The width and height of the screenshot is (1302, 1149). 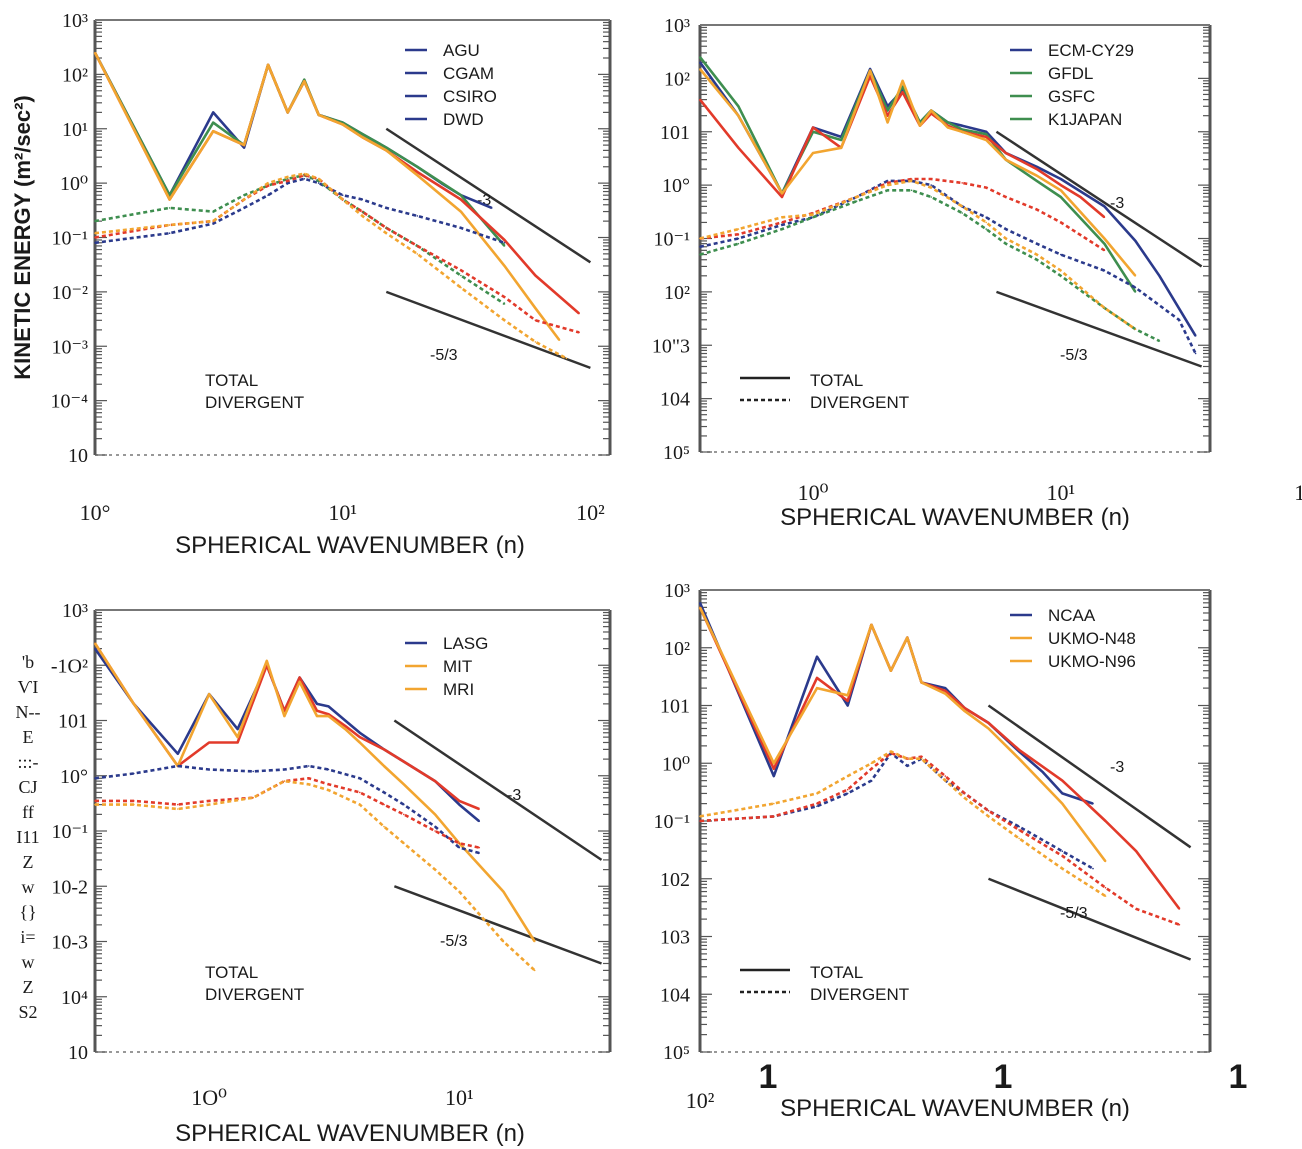 What do you see at coordinates (1238, 1077) in the screenshot?
I see `bottom-mark: 1` at bounding box center [1238, 1077].